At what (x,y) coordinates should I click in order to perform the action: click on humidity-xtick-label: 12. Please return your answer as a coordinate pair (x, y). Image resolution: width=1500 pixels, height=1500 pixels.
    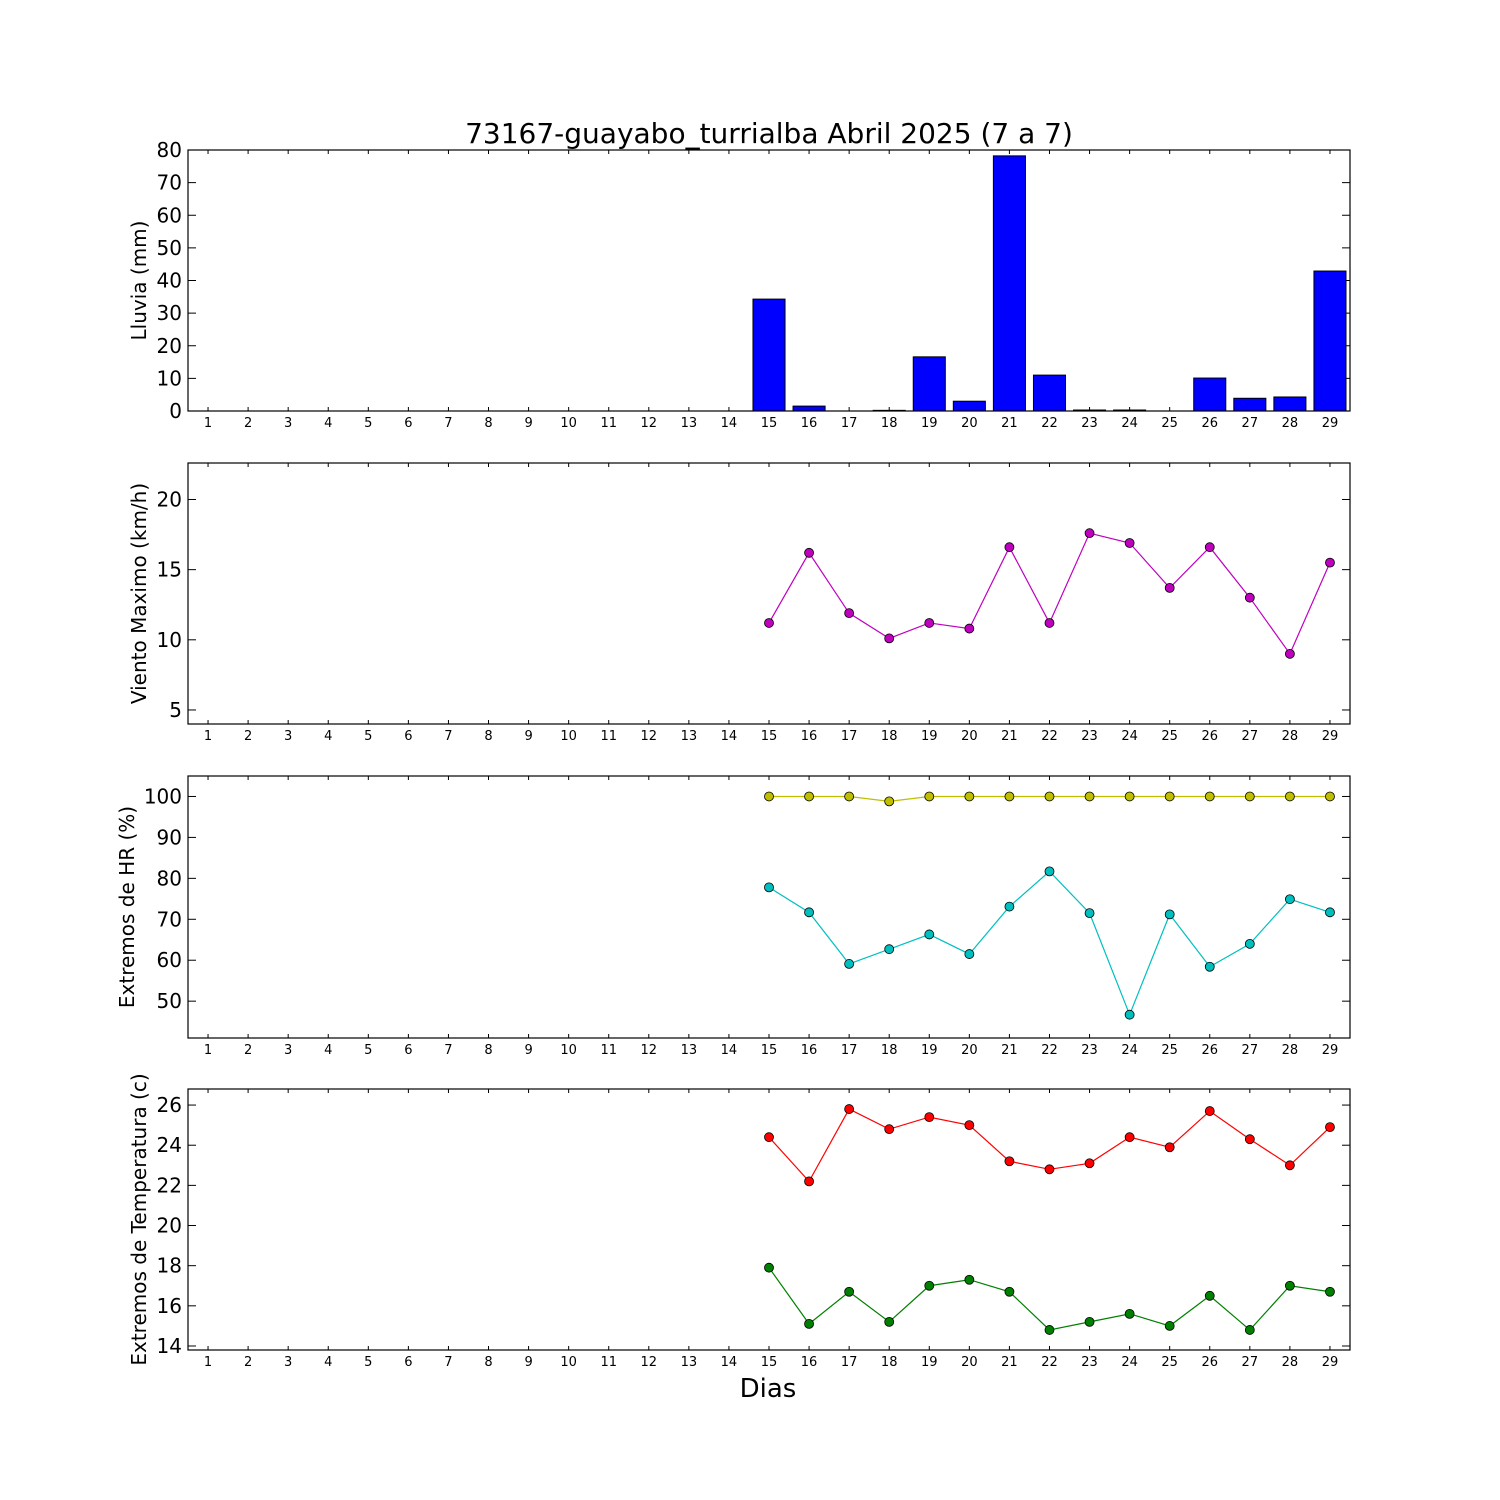
    Looking at the image, I should click on (649, 1050).